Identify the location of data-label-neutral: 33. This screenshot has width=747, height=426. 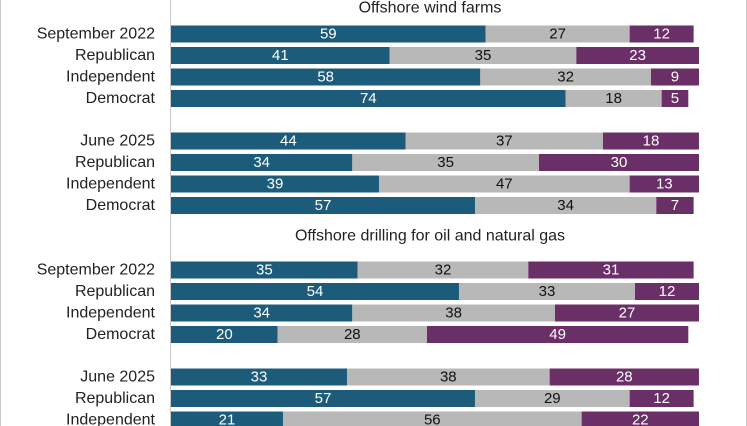
(547, 291).